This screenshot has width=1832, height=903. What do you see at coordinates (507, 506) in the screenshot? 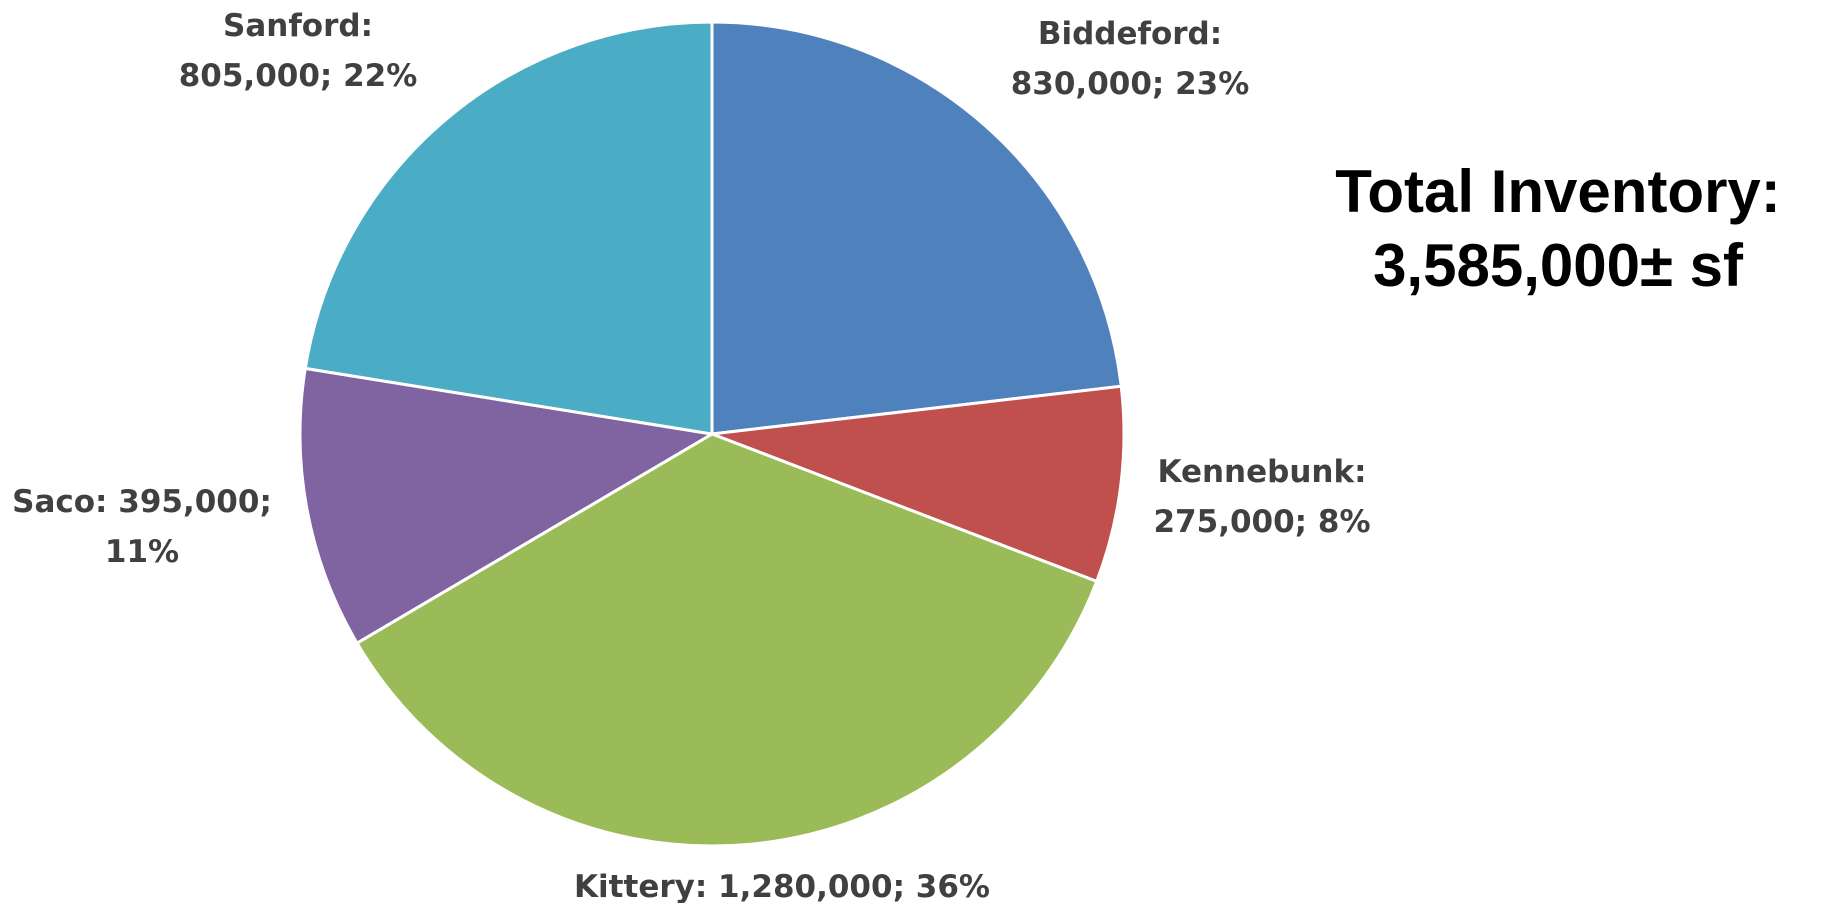
I see `pie-slice-saco` at bounding box center [507, 506].